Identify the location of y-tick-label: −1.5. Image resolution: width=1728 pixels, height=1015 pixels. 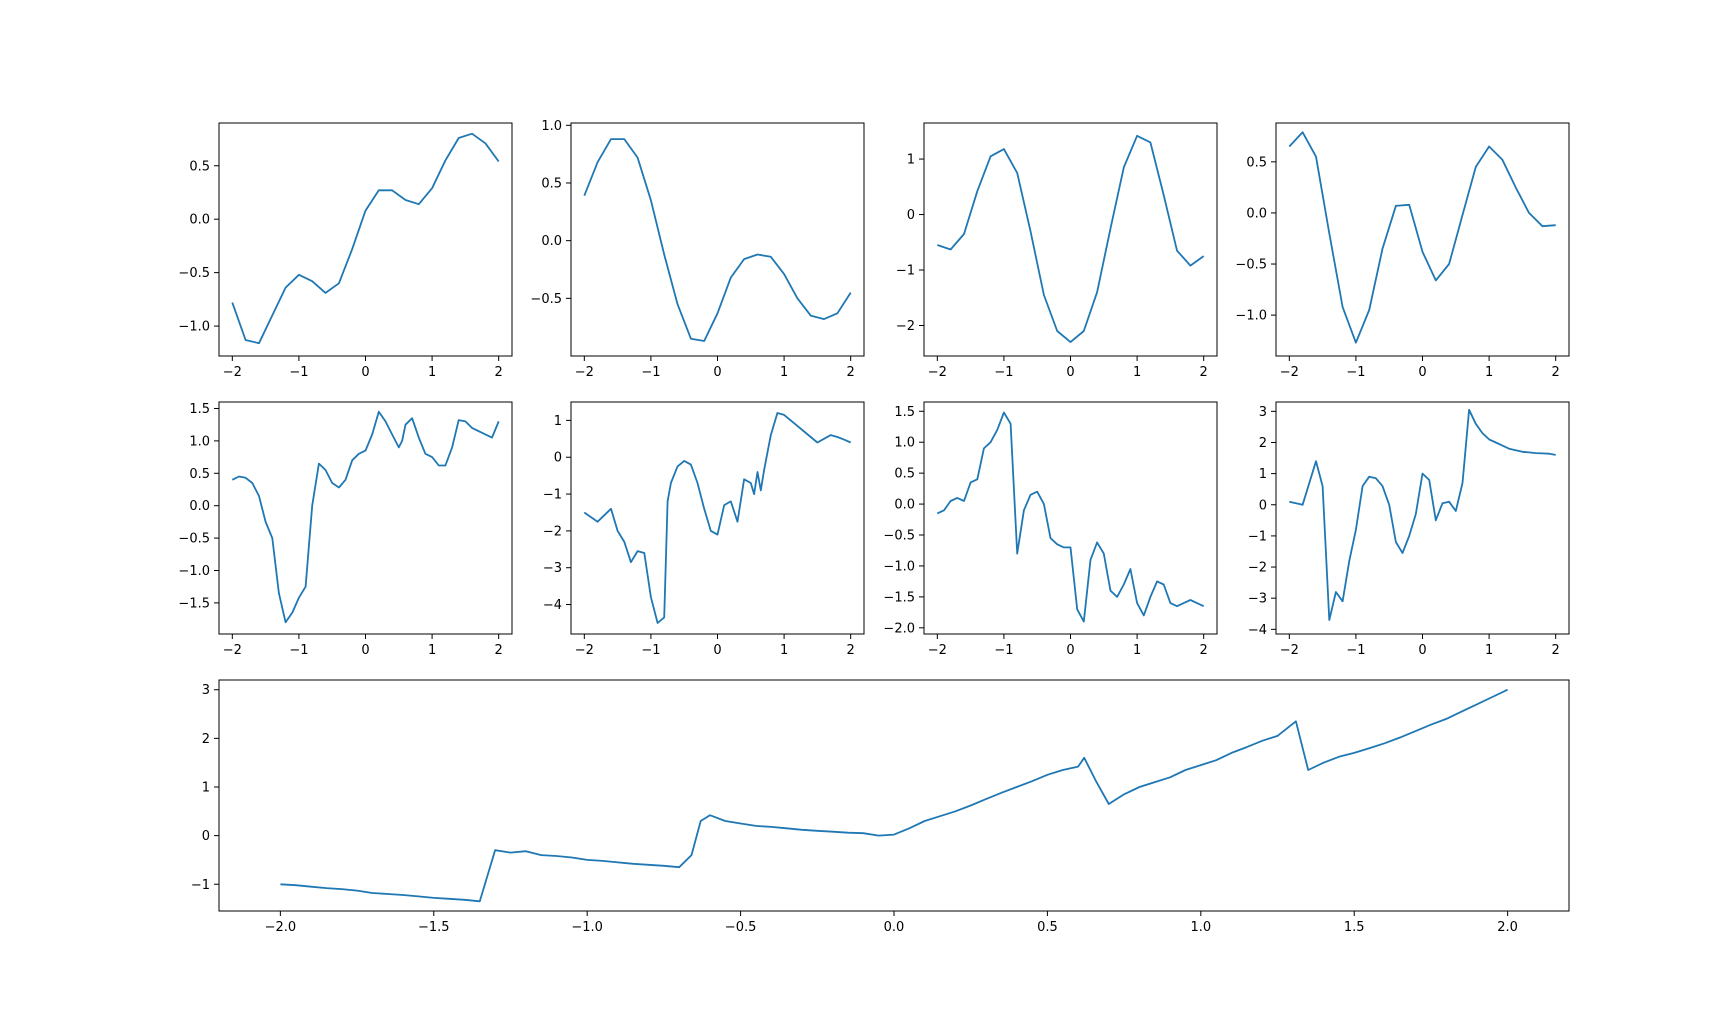
(899, 597).